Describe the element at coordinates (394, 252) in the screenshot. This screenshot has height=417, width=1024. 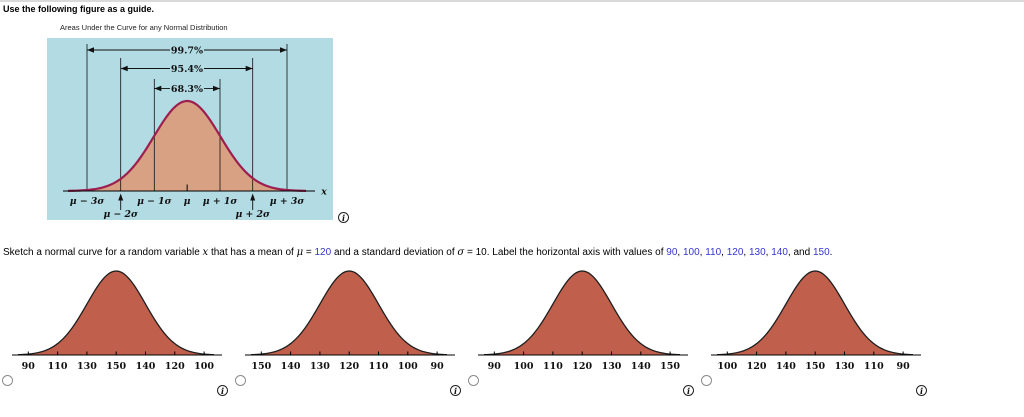
I see `question-segment: and a standard deviation of` at that location.